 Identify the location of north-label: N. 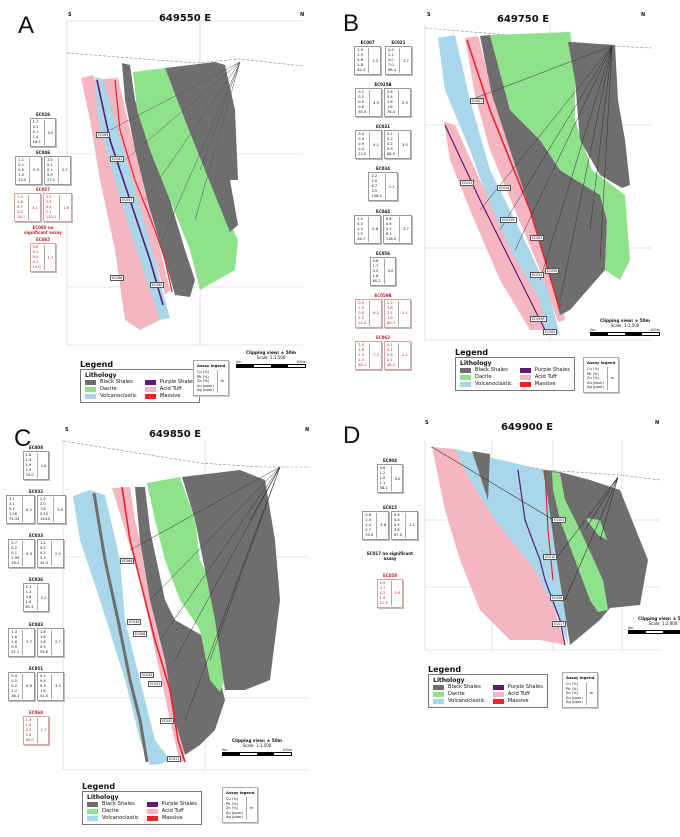
(302, 15).